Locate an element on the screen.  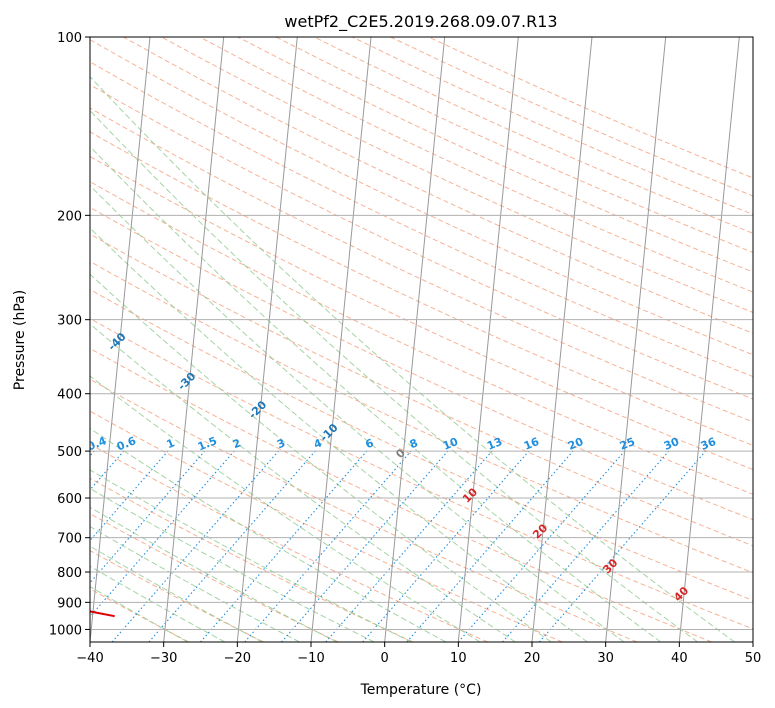
y-tick-label: 400 is located at coordinates (69, 395).